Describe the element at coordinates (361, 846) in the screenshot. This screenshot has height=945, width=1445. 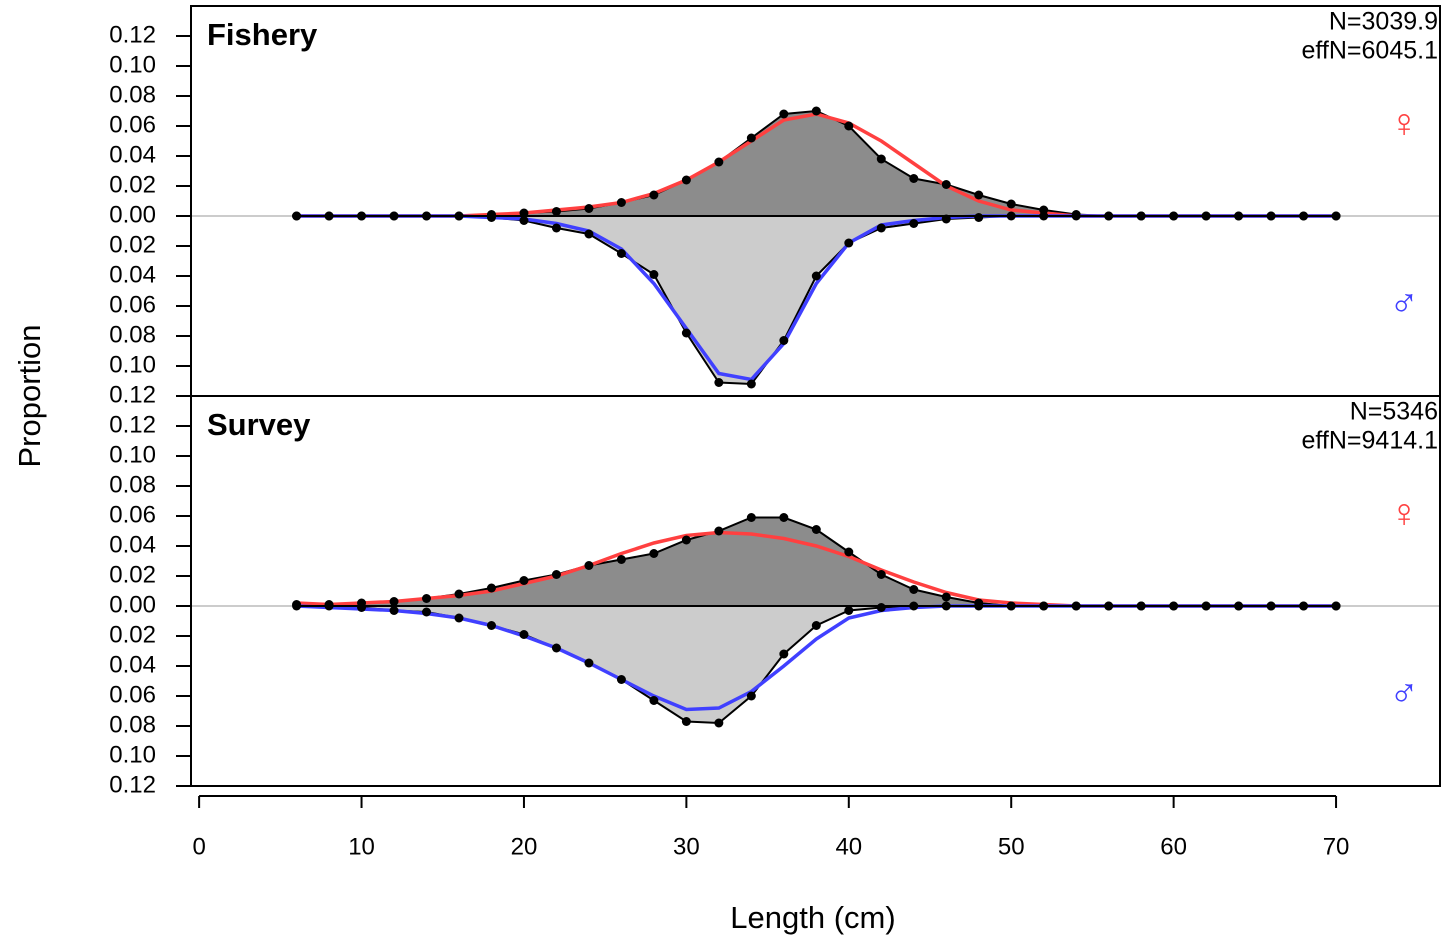
I see `x-tick-label: 10` at that location.